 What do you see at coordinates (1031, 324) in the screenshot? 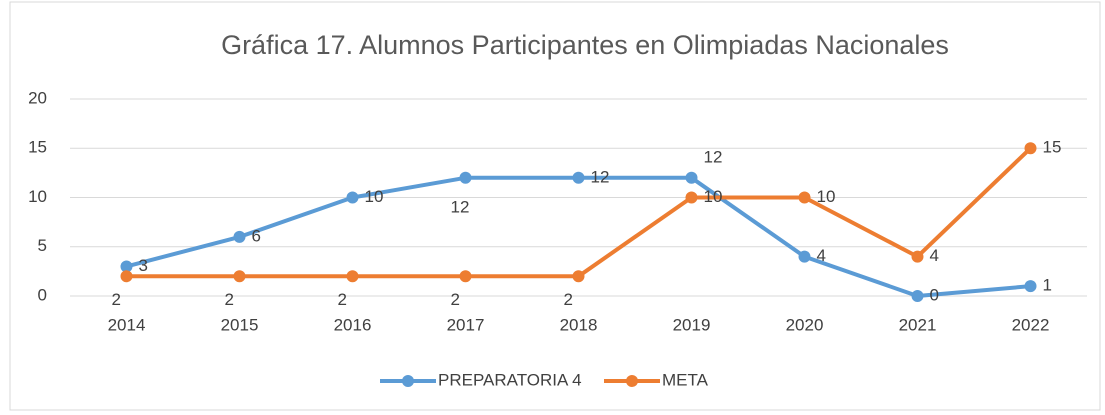
I see `x-tick-label: 2022` at bounding box center [1031, 324].